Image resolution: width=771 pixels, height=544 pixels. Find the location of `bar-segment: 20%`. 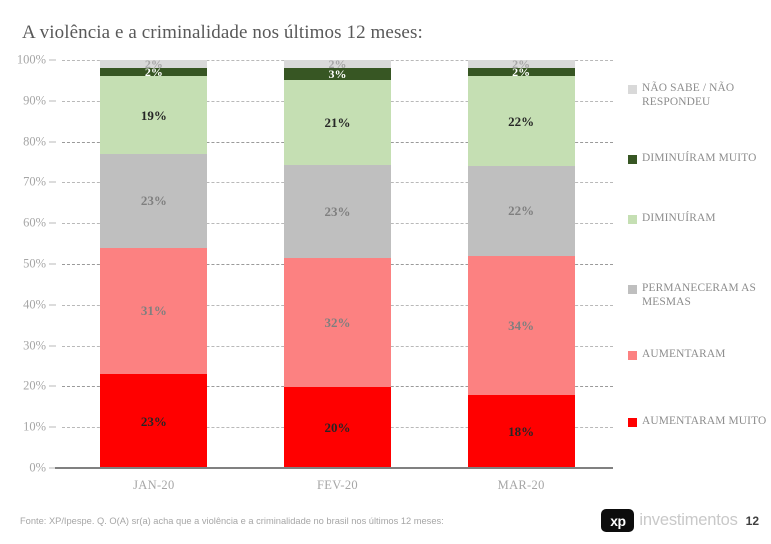

bar-segment: 20% is located at coordinates (337, 427).